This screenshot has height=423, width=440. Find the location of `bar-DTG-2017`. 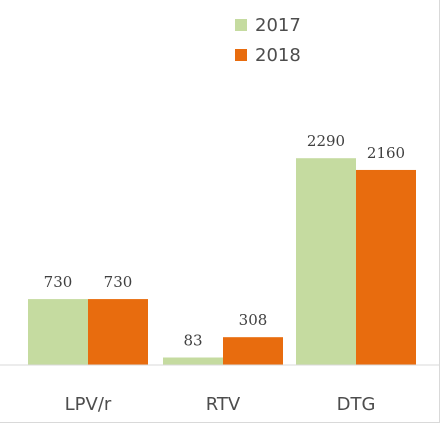

bar-DTG-2017 is located at coordinates (326, 261).